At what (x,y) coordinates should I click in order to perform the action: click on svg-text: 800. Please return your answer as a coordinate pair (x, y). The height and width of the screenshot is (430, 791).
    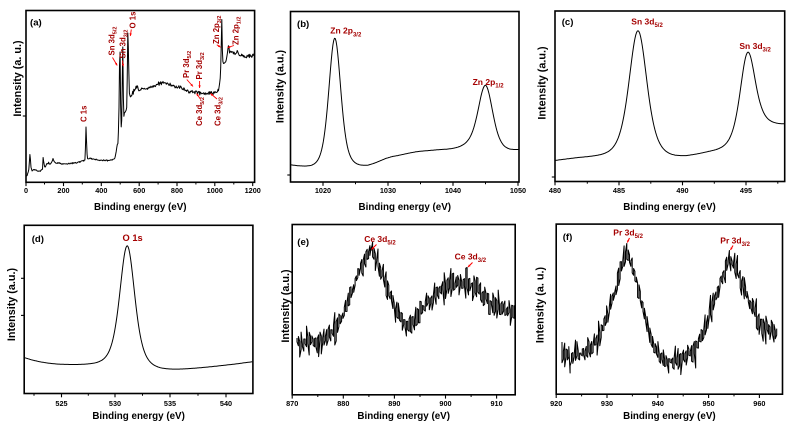
    Looking at the image, I should click on (177, 190).